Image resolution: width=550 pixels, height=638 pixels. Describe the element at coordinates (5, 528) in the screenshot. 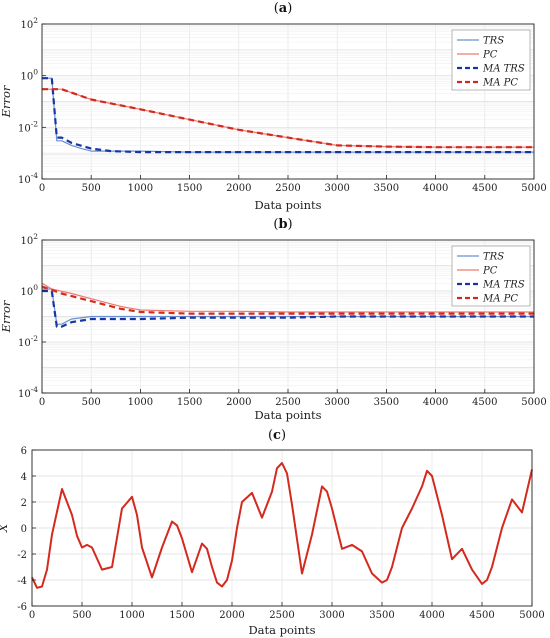

I see `y-axis-label: X` at that location.